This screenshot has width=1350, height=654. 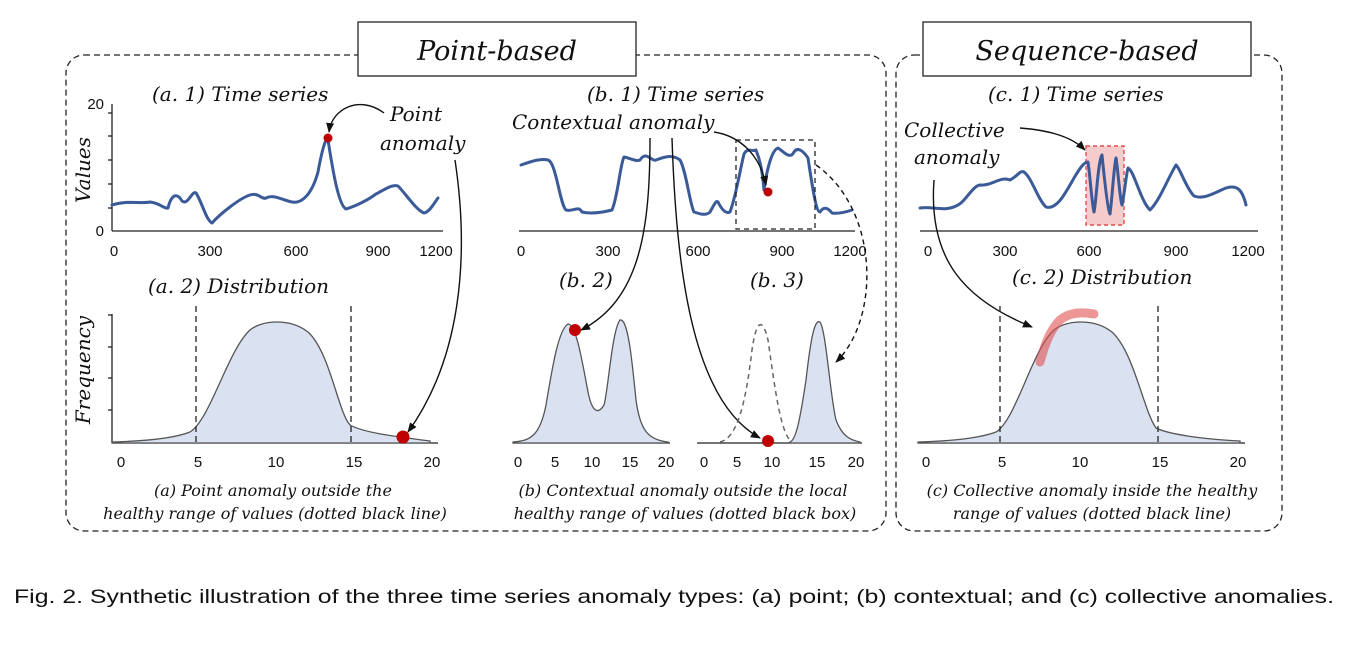 I want to click on panel-a-dist-xticklabels: 0 5 10 15 20, so click(x=279, y=462).